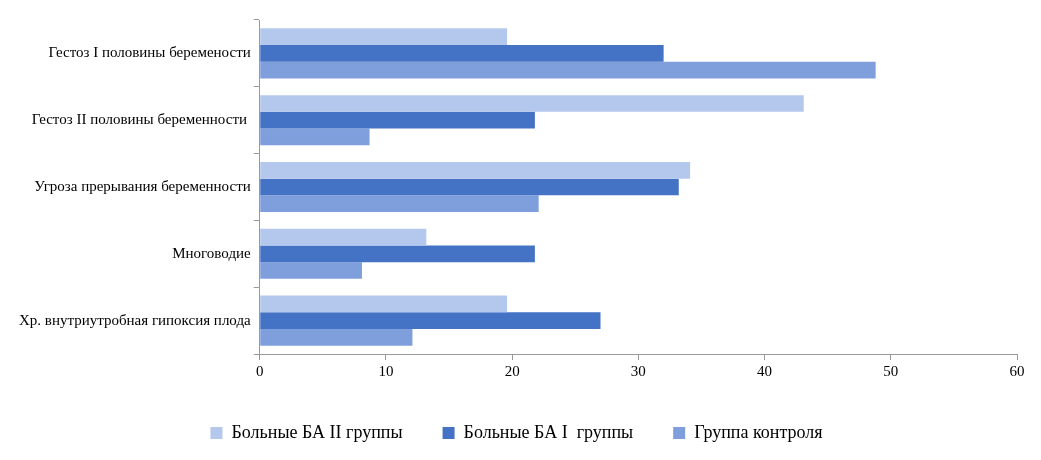 The image size is (1041, 460). What do you see at coordinates (149, 52) in the screenshot?
I see `y-tick-label: Гестоз I половины беремености` at bounding box center [149, 52].